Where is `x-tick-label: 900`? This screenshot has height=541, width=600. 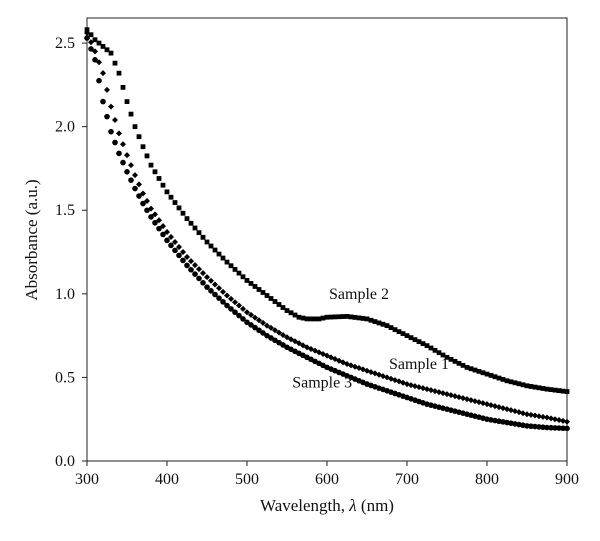 x-tick-label: 900 is located at coordinates (567, 479).